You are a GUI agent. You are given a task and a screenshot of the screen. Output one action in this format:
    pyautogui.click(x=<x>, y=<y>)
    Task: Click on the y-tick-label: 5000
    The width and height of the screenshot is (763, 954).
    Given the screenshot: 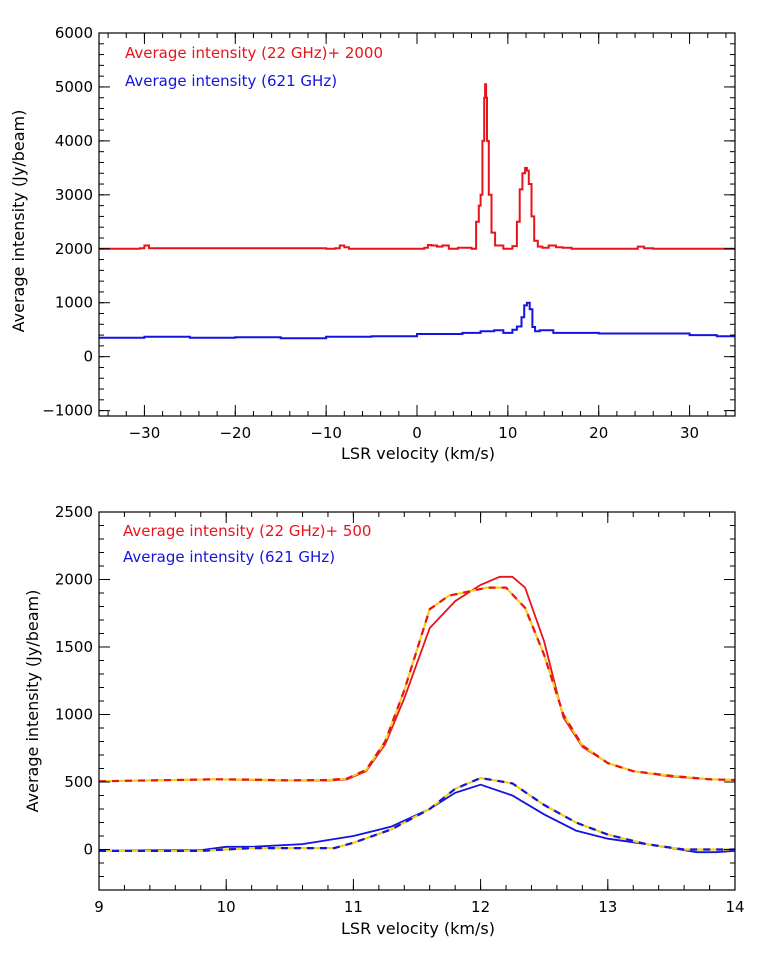 What is the action you would take?
    pyautogui.click(x=74, y=87)
    